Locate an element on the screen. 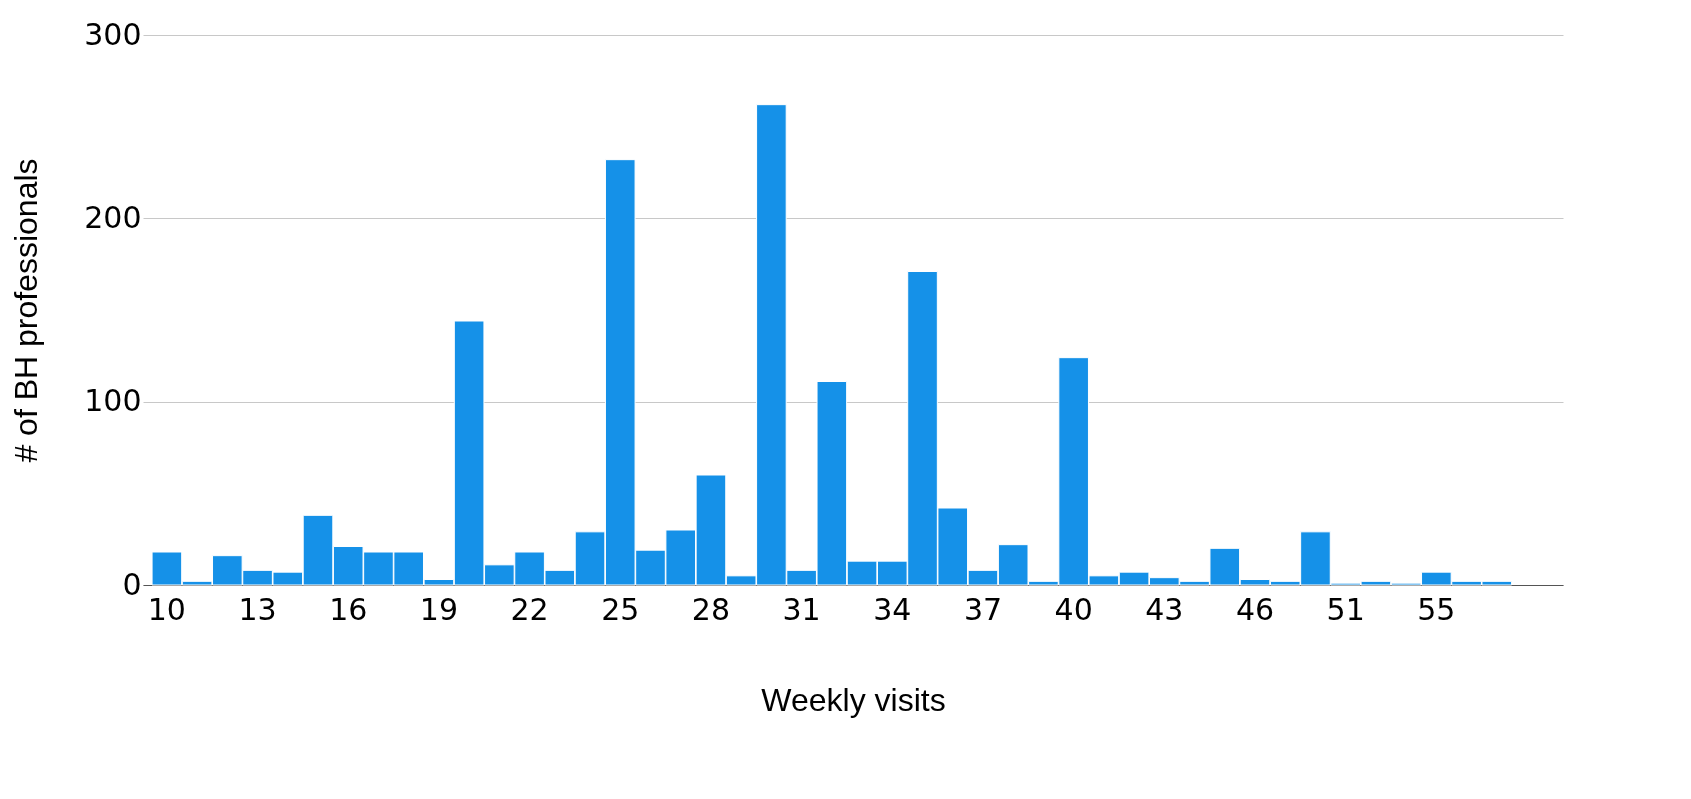 This screenshot has height=799, width=1691. x-tick-label: 34 is located at coordinates (892, 609).